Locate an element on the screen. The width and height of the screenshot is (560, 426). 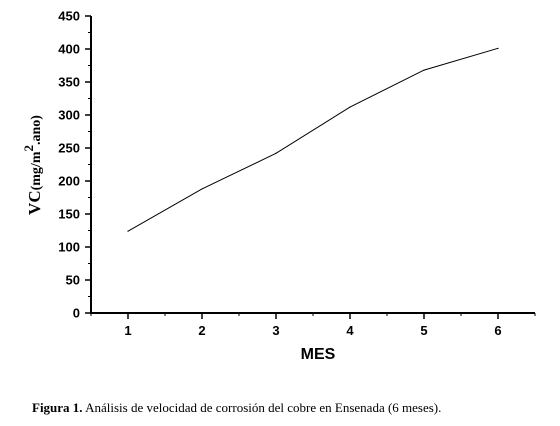
x-tick-label: 1 is located at coordinates (127, 330).